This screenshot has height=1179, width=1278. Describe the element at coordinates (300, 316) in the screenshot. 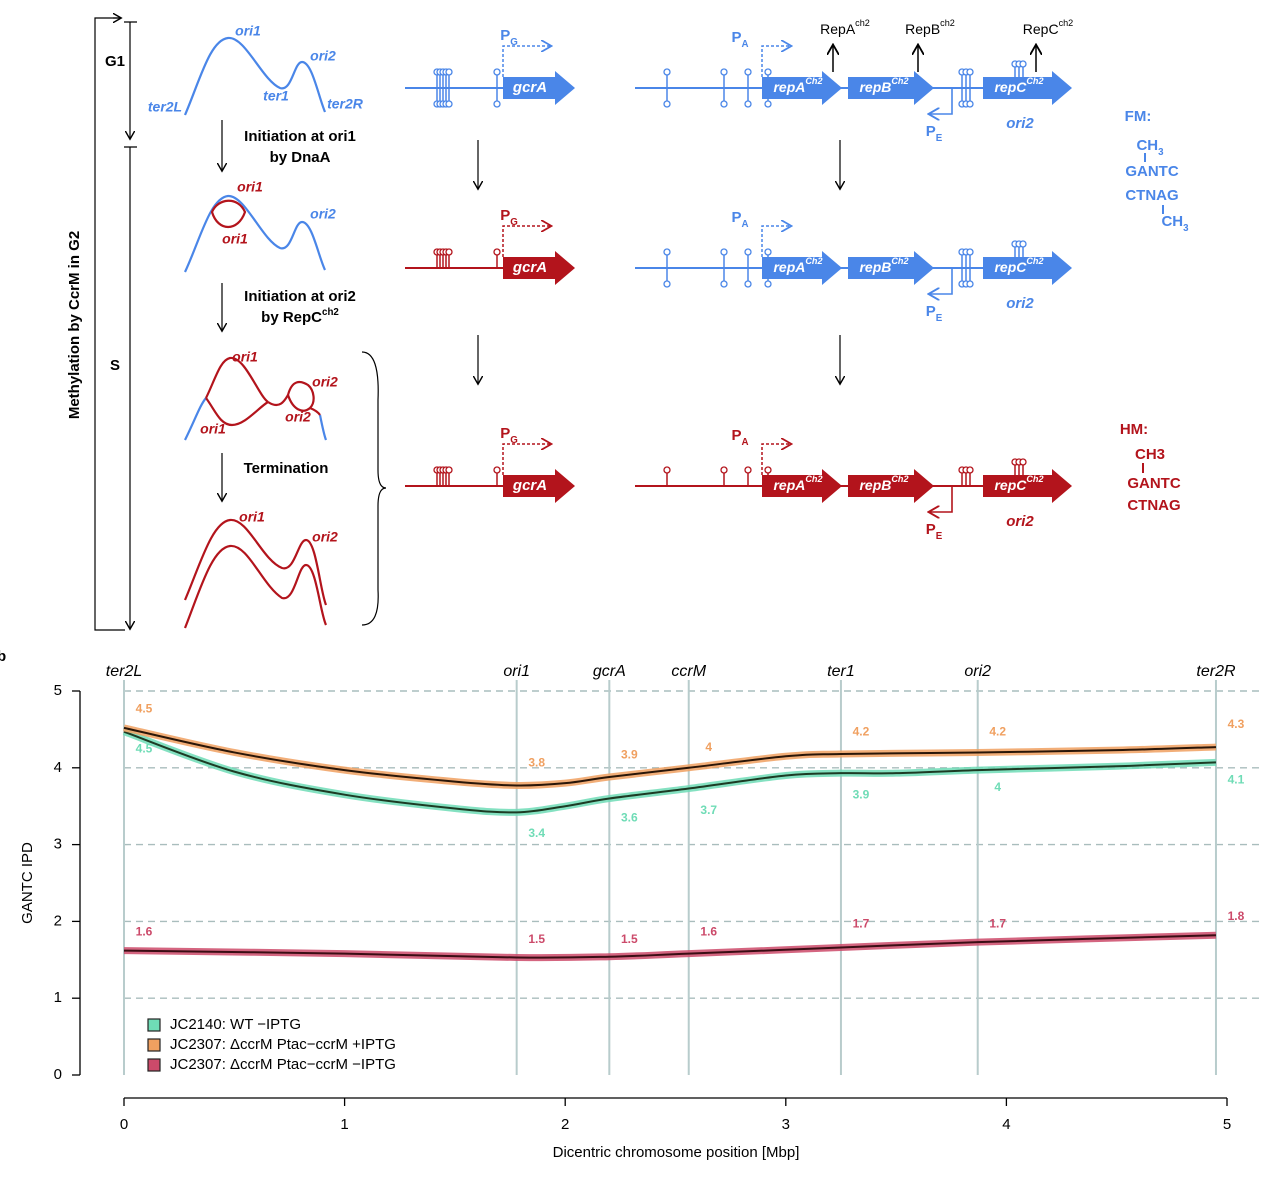

I see `step-label: by RepCch2` at that location.